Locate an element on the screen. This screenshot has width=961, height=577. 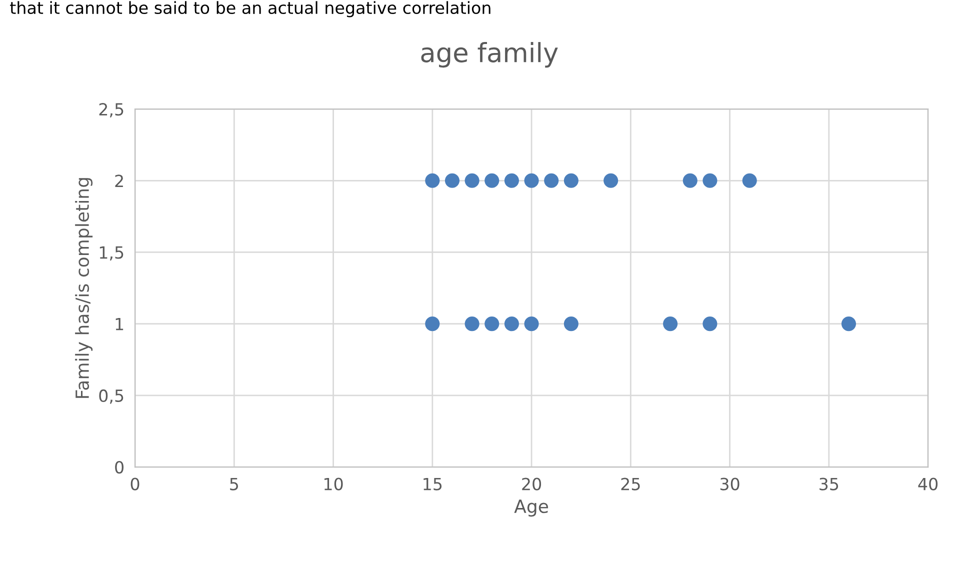
x-axis-title: Age is located at coordinates (531, 508).